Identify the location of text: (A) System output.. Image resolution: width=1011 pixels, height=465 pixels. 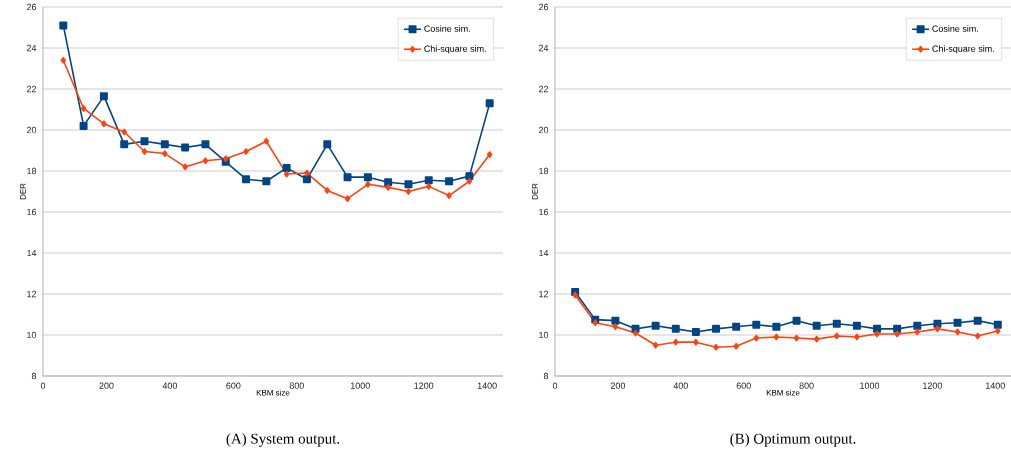
(283, 440).